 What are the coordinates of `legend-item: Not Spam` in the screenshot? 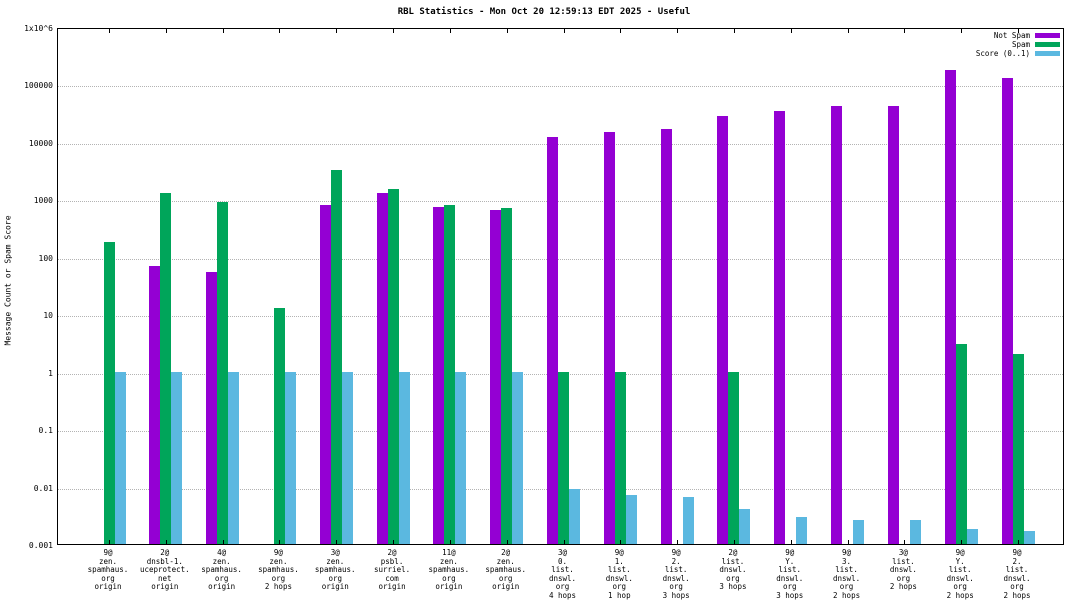 It's located at (1018, 35).